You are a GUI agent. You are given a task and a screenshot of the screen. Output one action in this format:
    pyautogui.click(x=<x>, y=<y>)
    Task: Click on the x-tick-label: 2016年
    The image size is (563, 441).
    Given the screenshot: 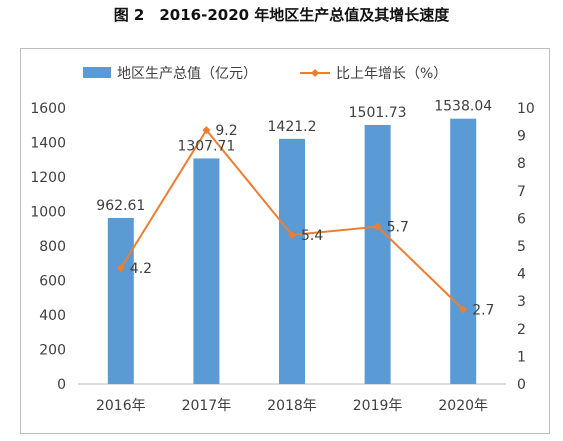 What is the action you would take?
    pyautogui.click(x=121, y=406)
    